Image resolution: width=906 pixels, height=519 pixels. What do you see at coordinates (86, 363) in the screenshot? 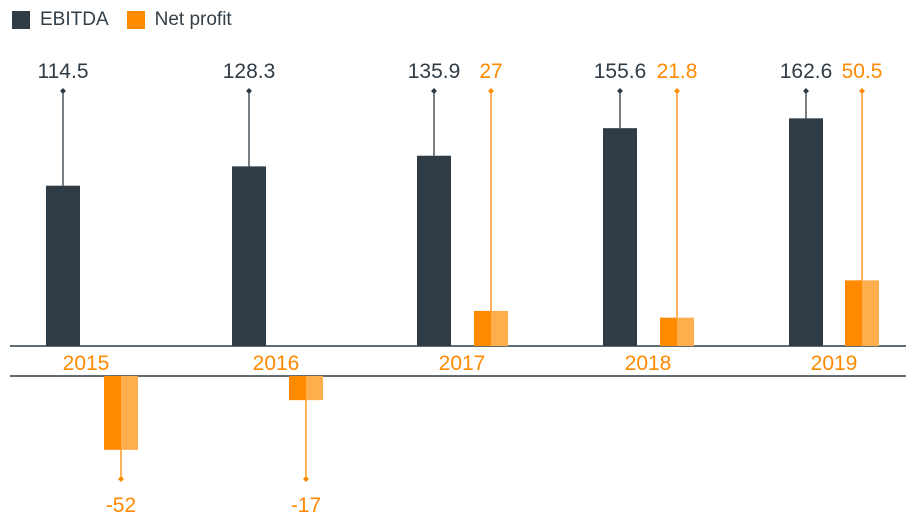
I see `x-tick-label: 2015` at bounding box center [86, 363].